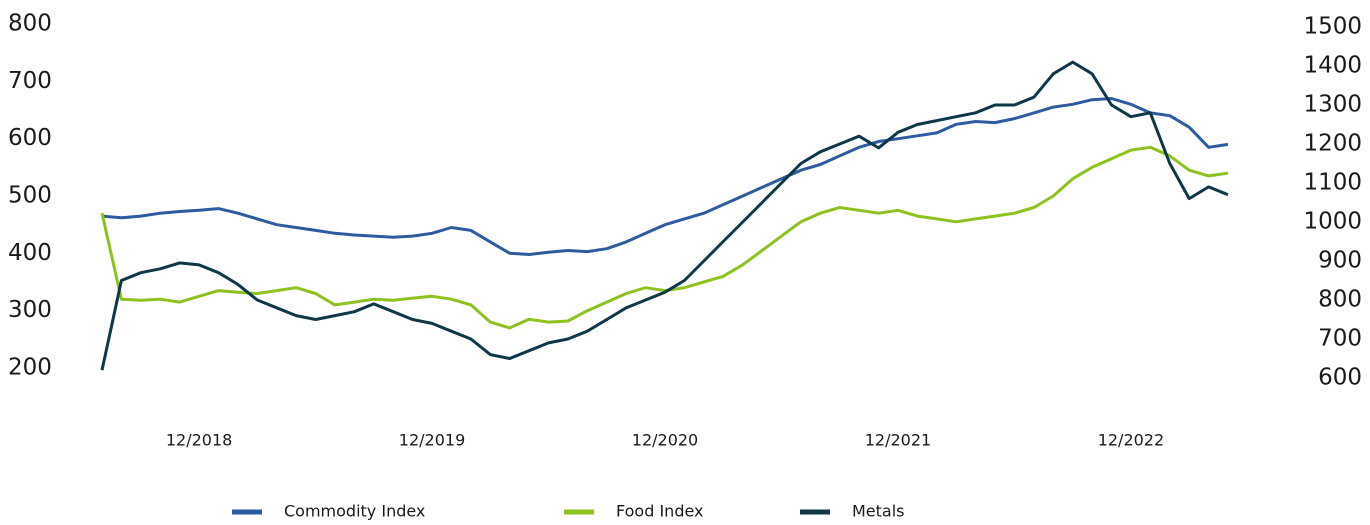 This screenshot has height=525, width=1370. I want to click on y-tick-label: 600, so click(30, 138).